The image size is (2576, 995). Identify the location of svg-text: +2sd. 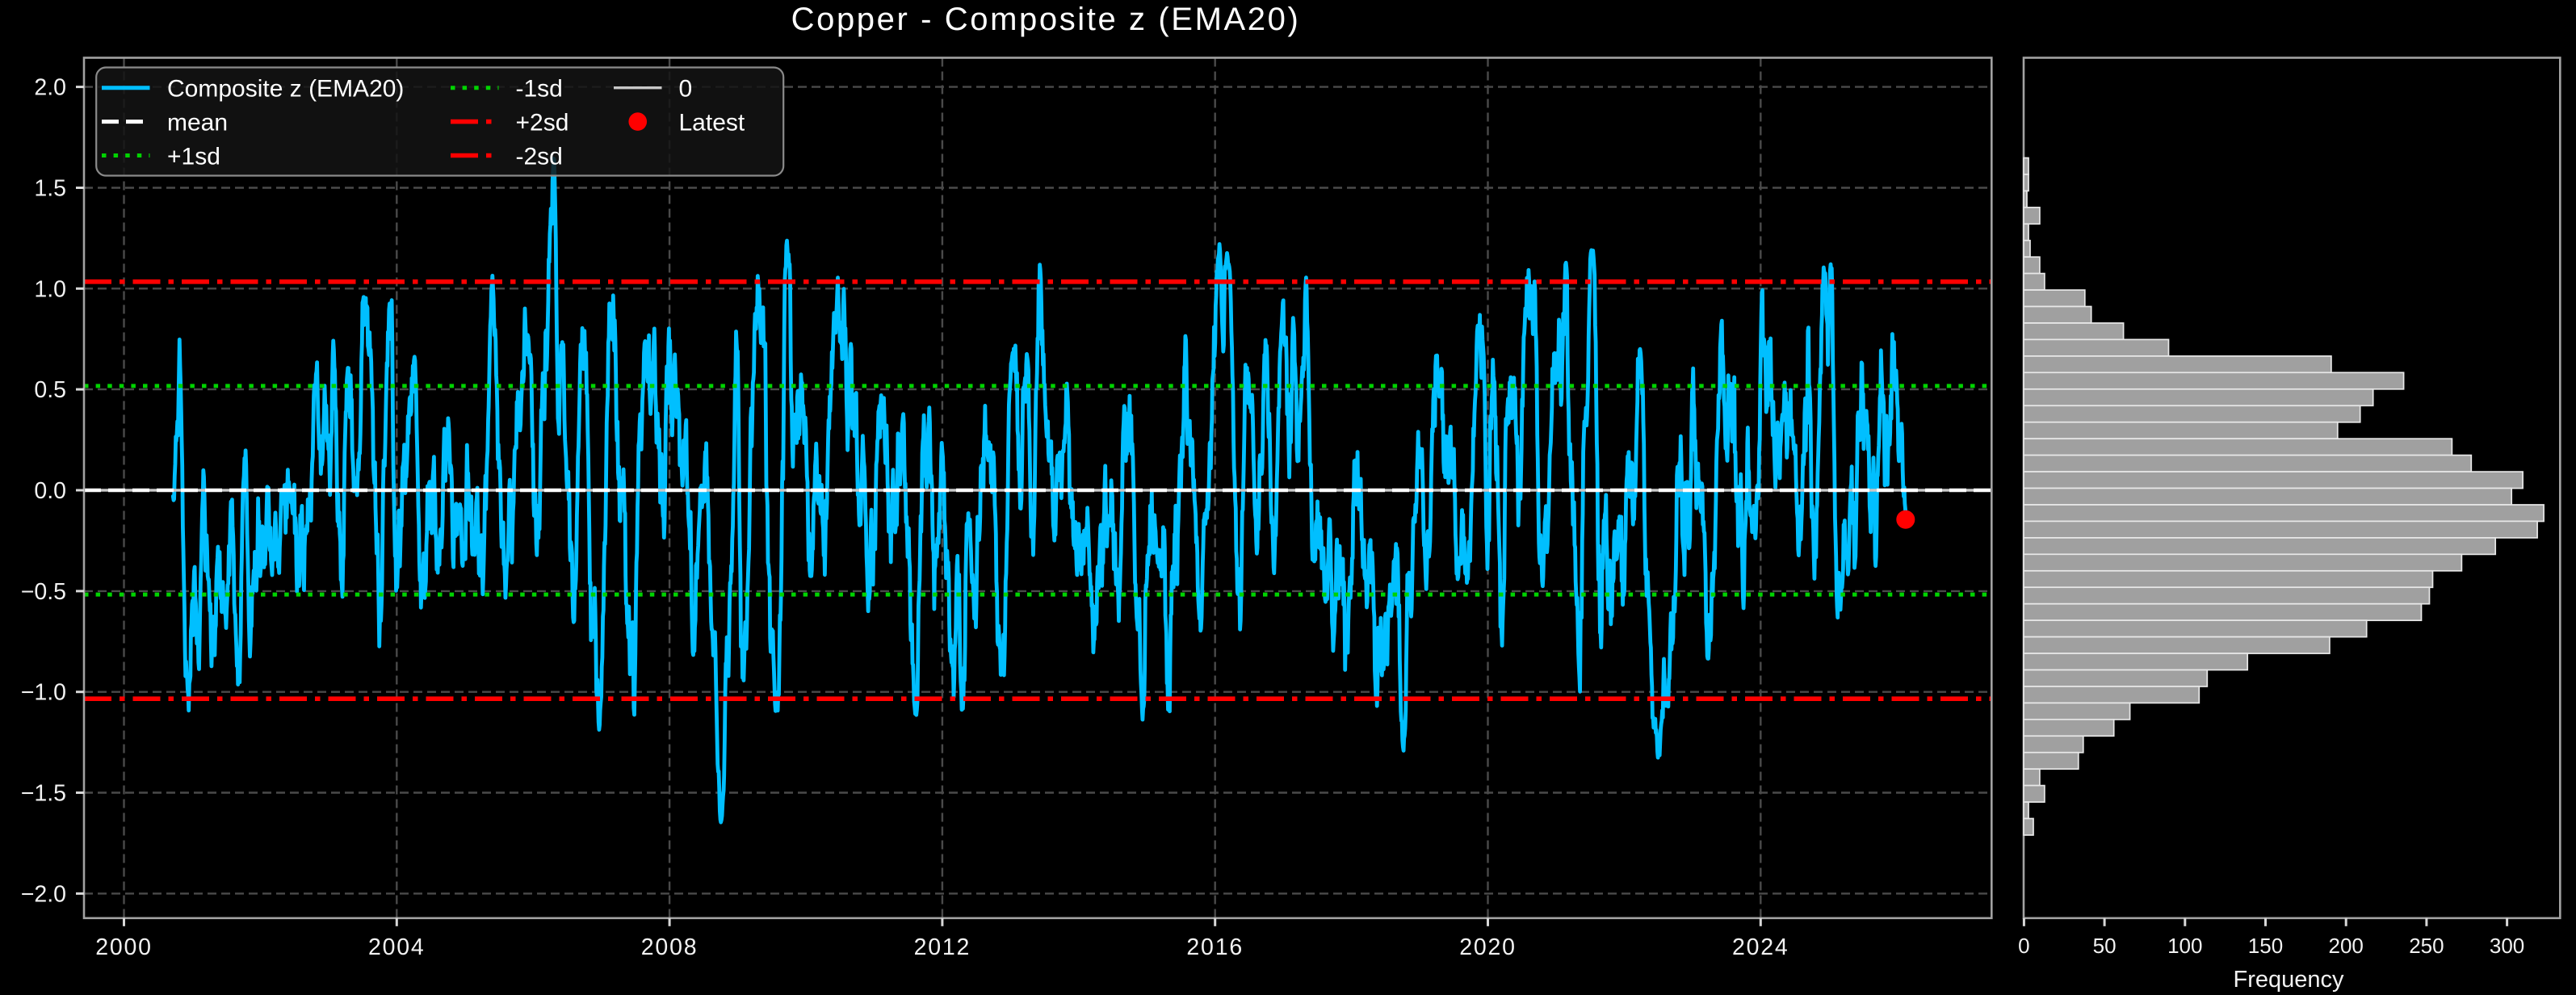
(542, 123).